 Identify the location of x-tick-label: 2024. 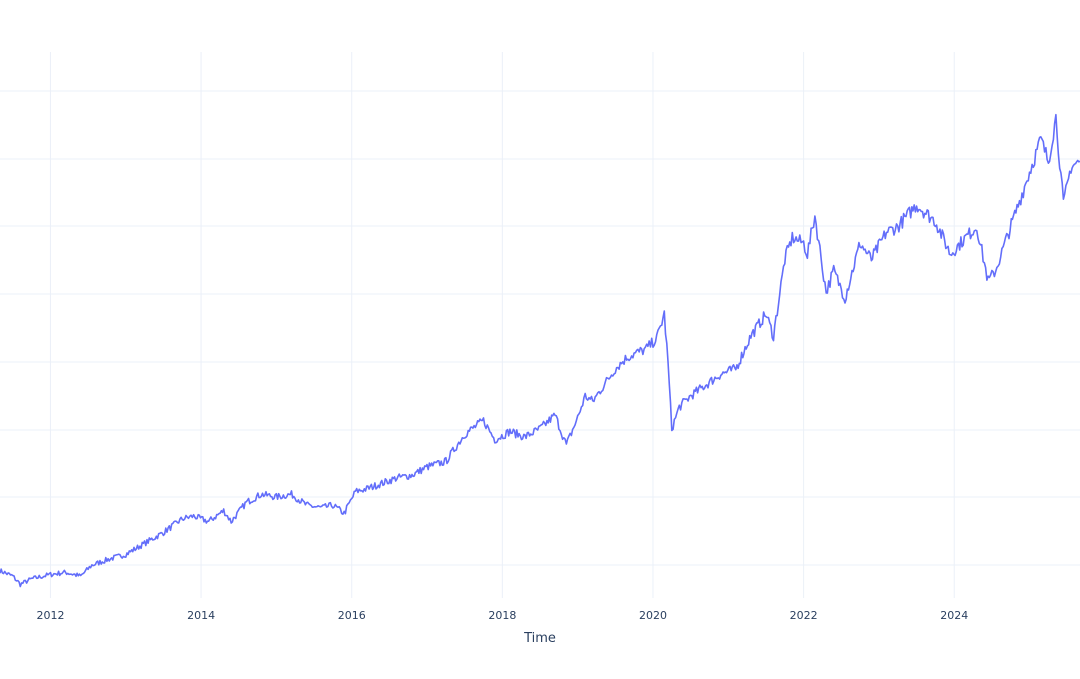
(954, 615).